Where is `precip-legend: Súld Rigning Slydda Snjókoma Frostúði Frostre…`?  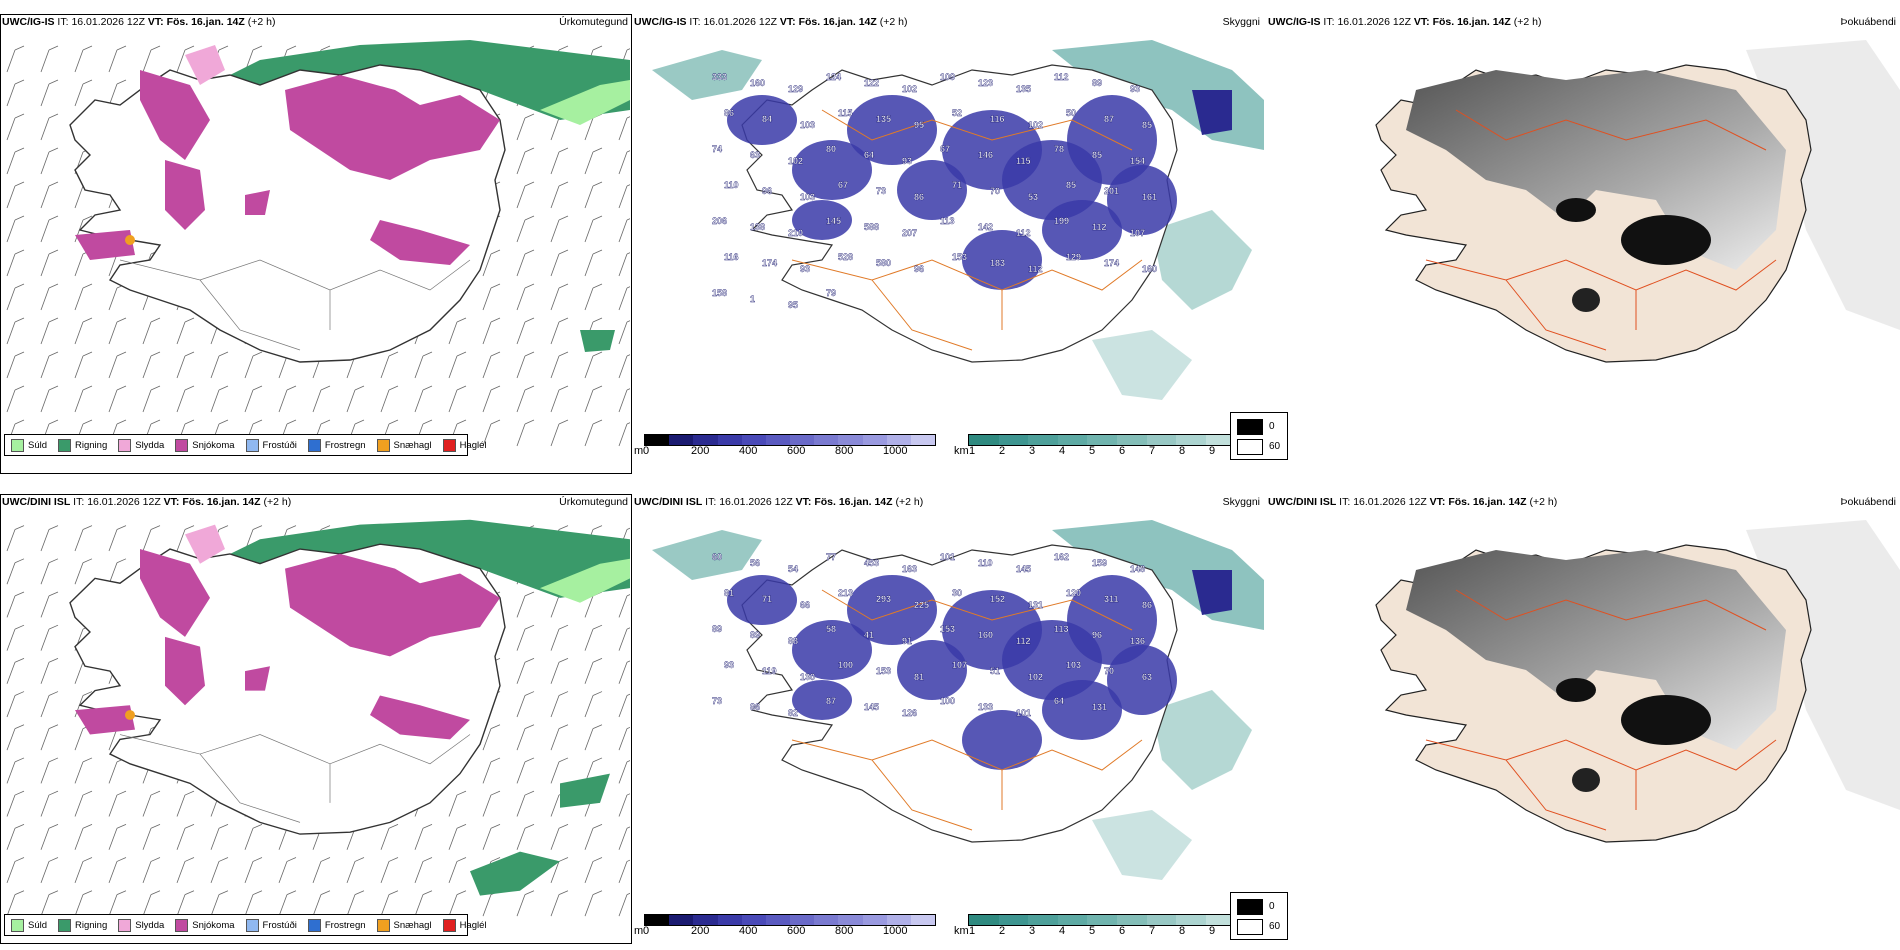
precip-legend: Súld Rigning Slydda Snjókoma Frostúði Frostre… is located at coordinates (245, 445).